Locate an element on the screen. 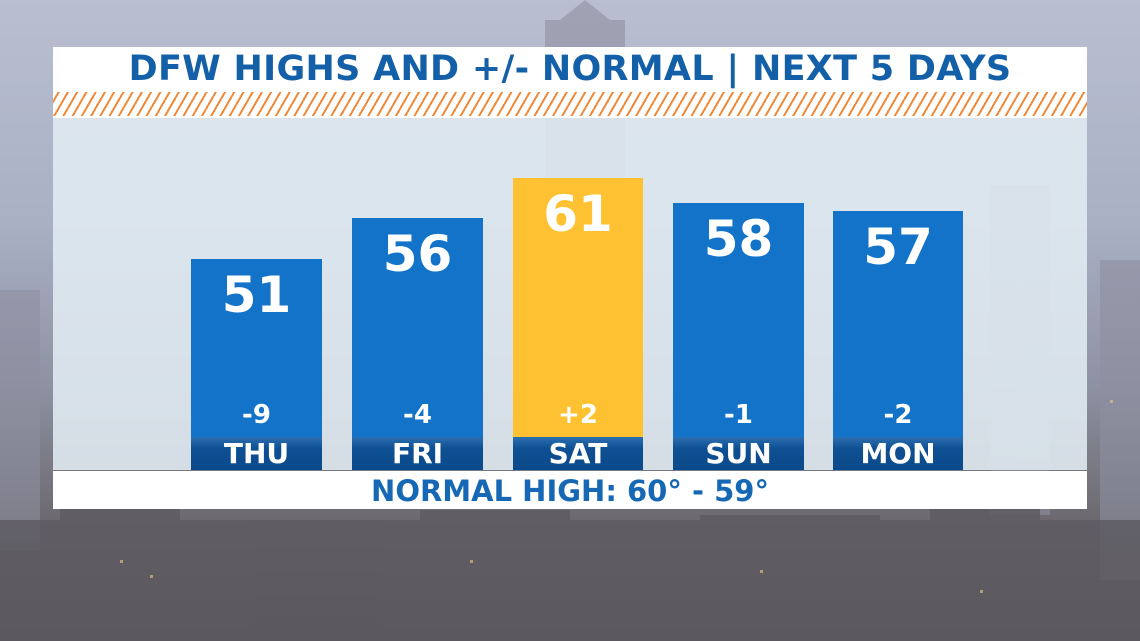 The image size is (1140, 641). bar-sun: 58 -1 SUN is located at coordinates (738, 336).